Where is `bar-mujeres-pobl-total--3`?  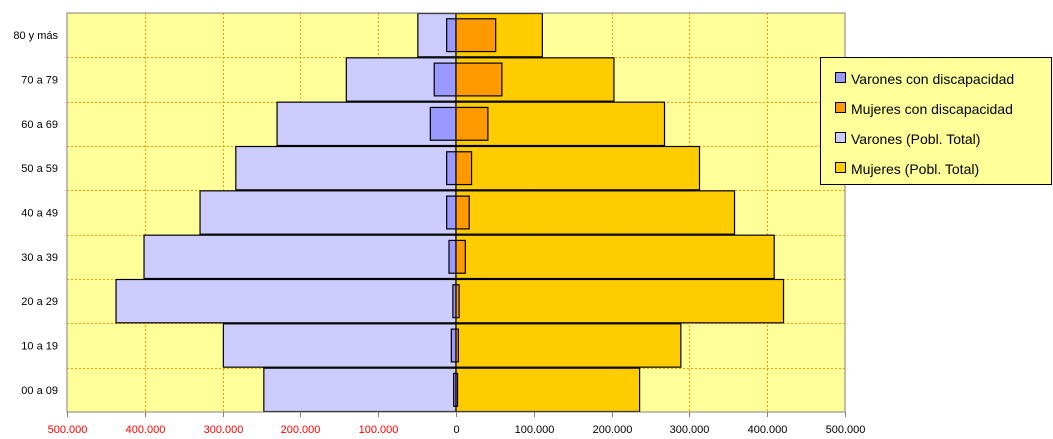
bar-mujeres-pobl-total--3 is located at coordinates (615, 257).